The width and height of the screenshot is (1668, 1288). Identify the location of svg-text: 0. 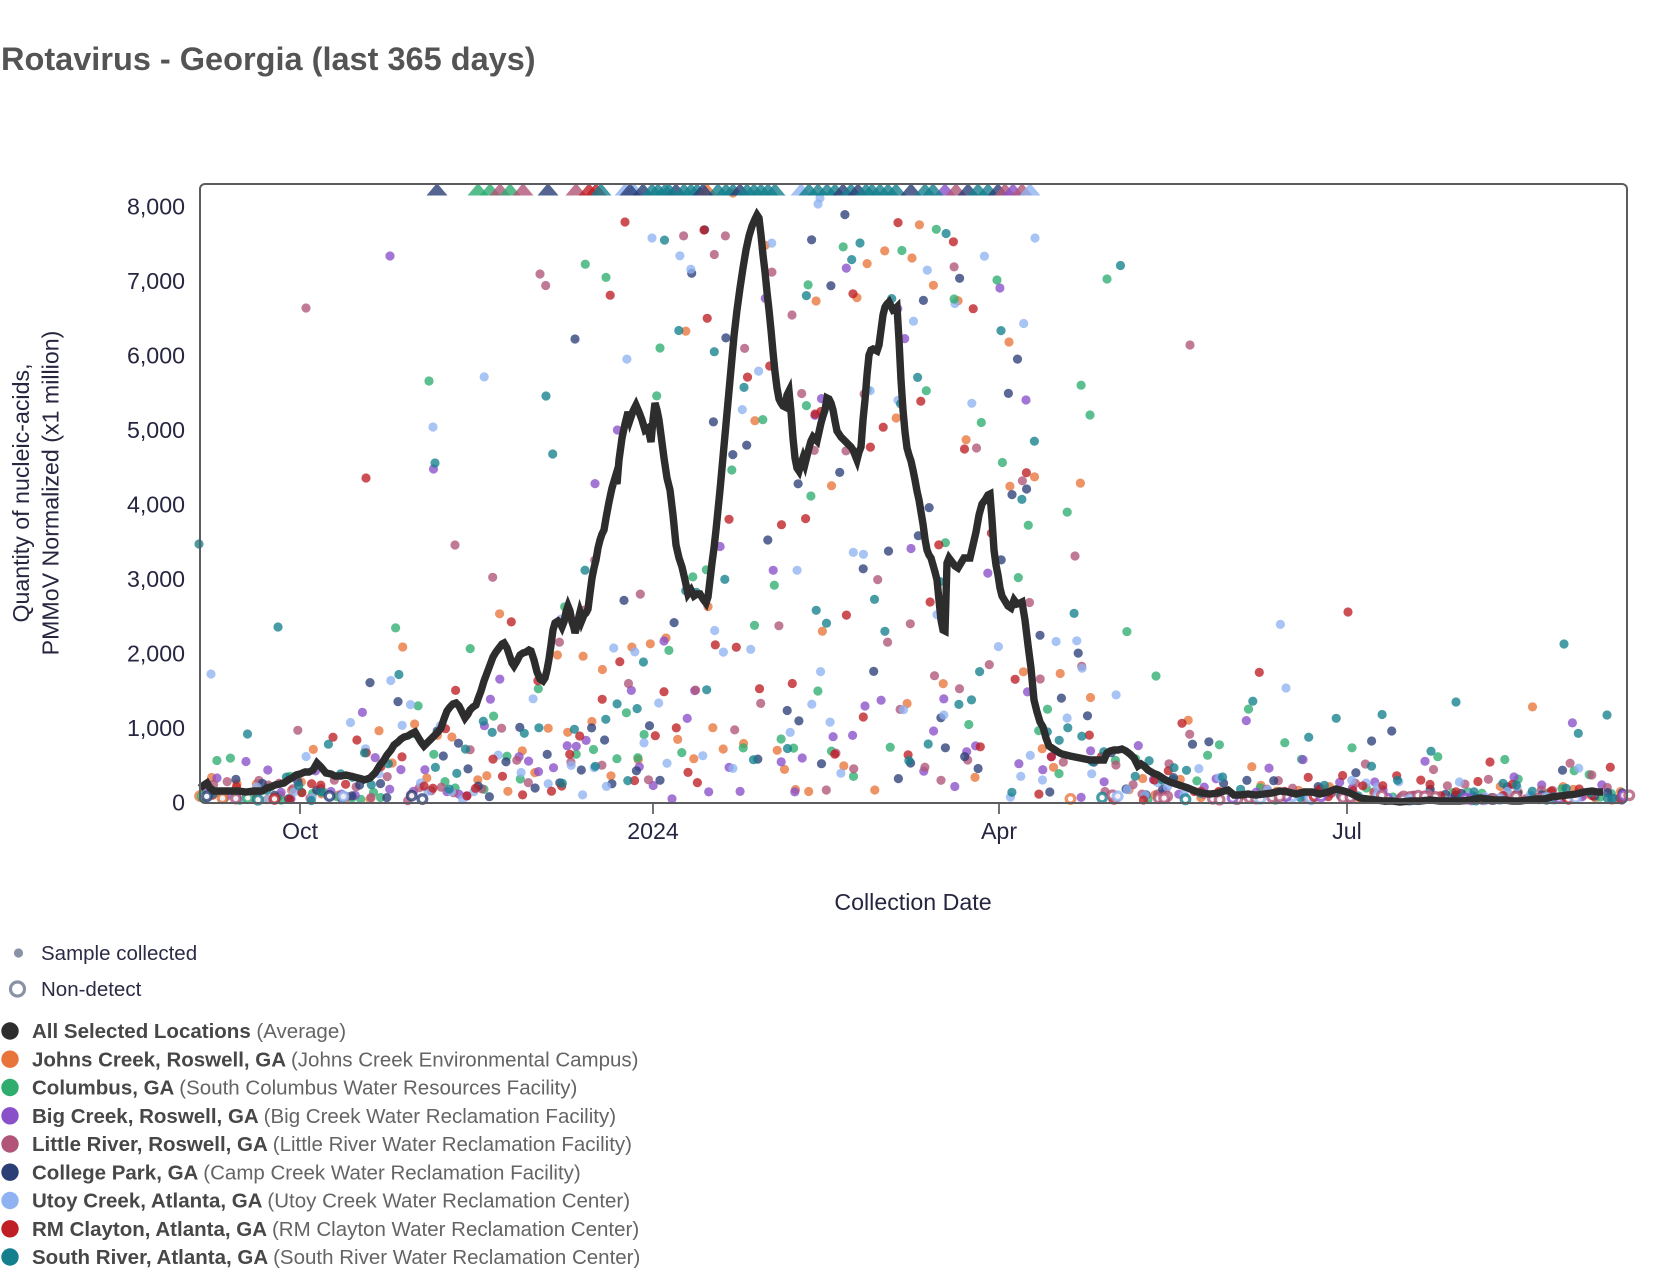
(178, 802).